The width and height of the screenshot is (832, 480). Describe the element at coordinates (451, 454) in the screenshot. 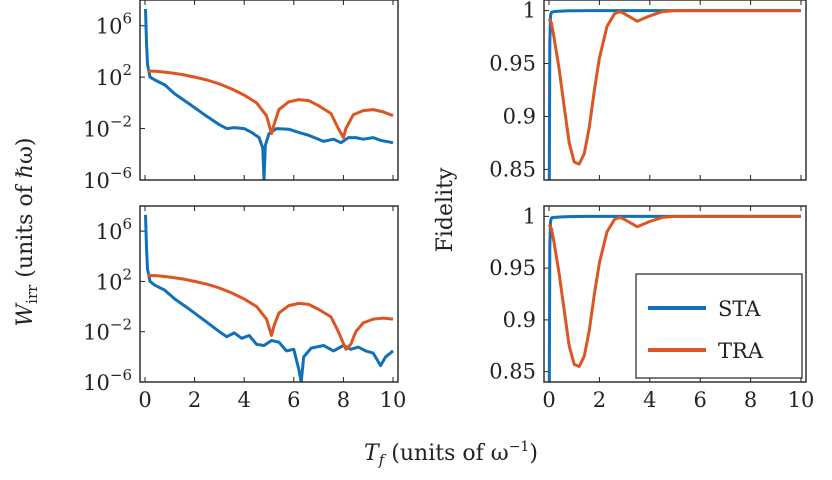

I see `x-axis-label: Tf (units of ω−1)` at that location.